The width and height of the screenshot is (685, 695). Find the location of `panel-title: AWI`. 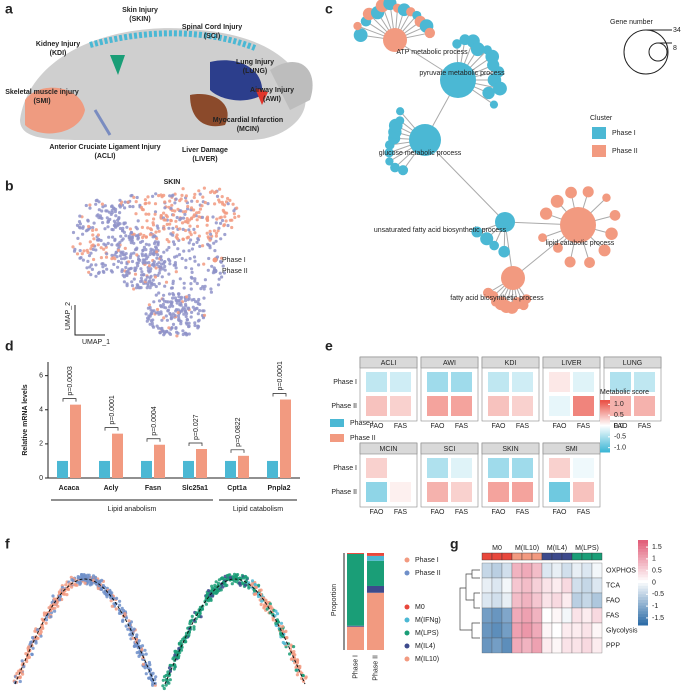

panel-title: AWI is located at coordinates (449, 363).